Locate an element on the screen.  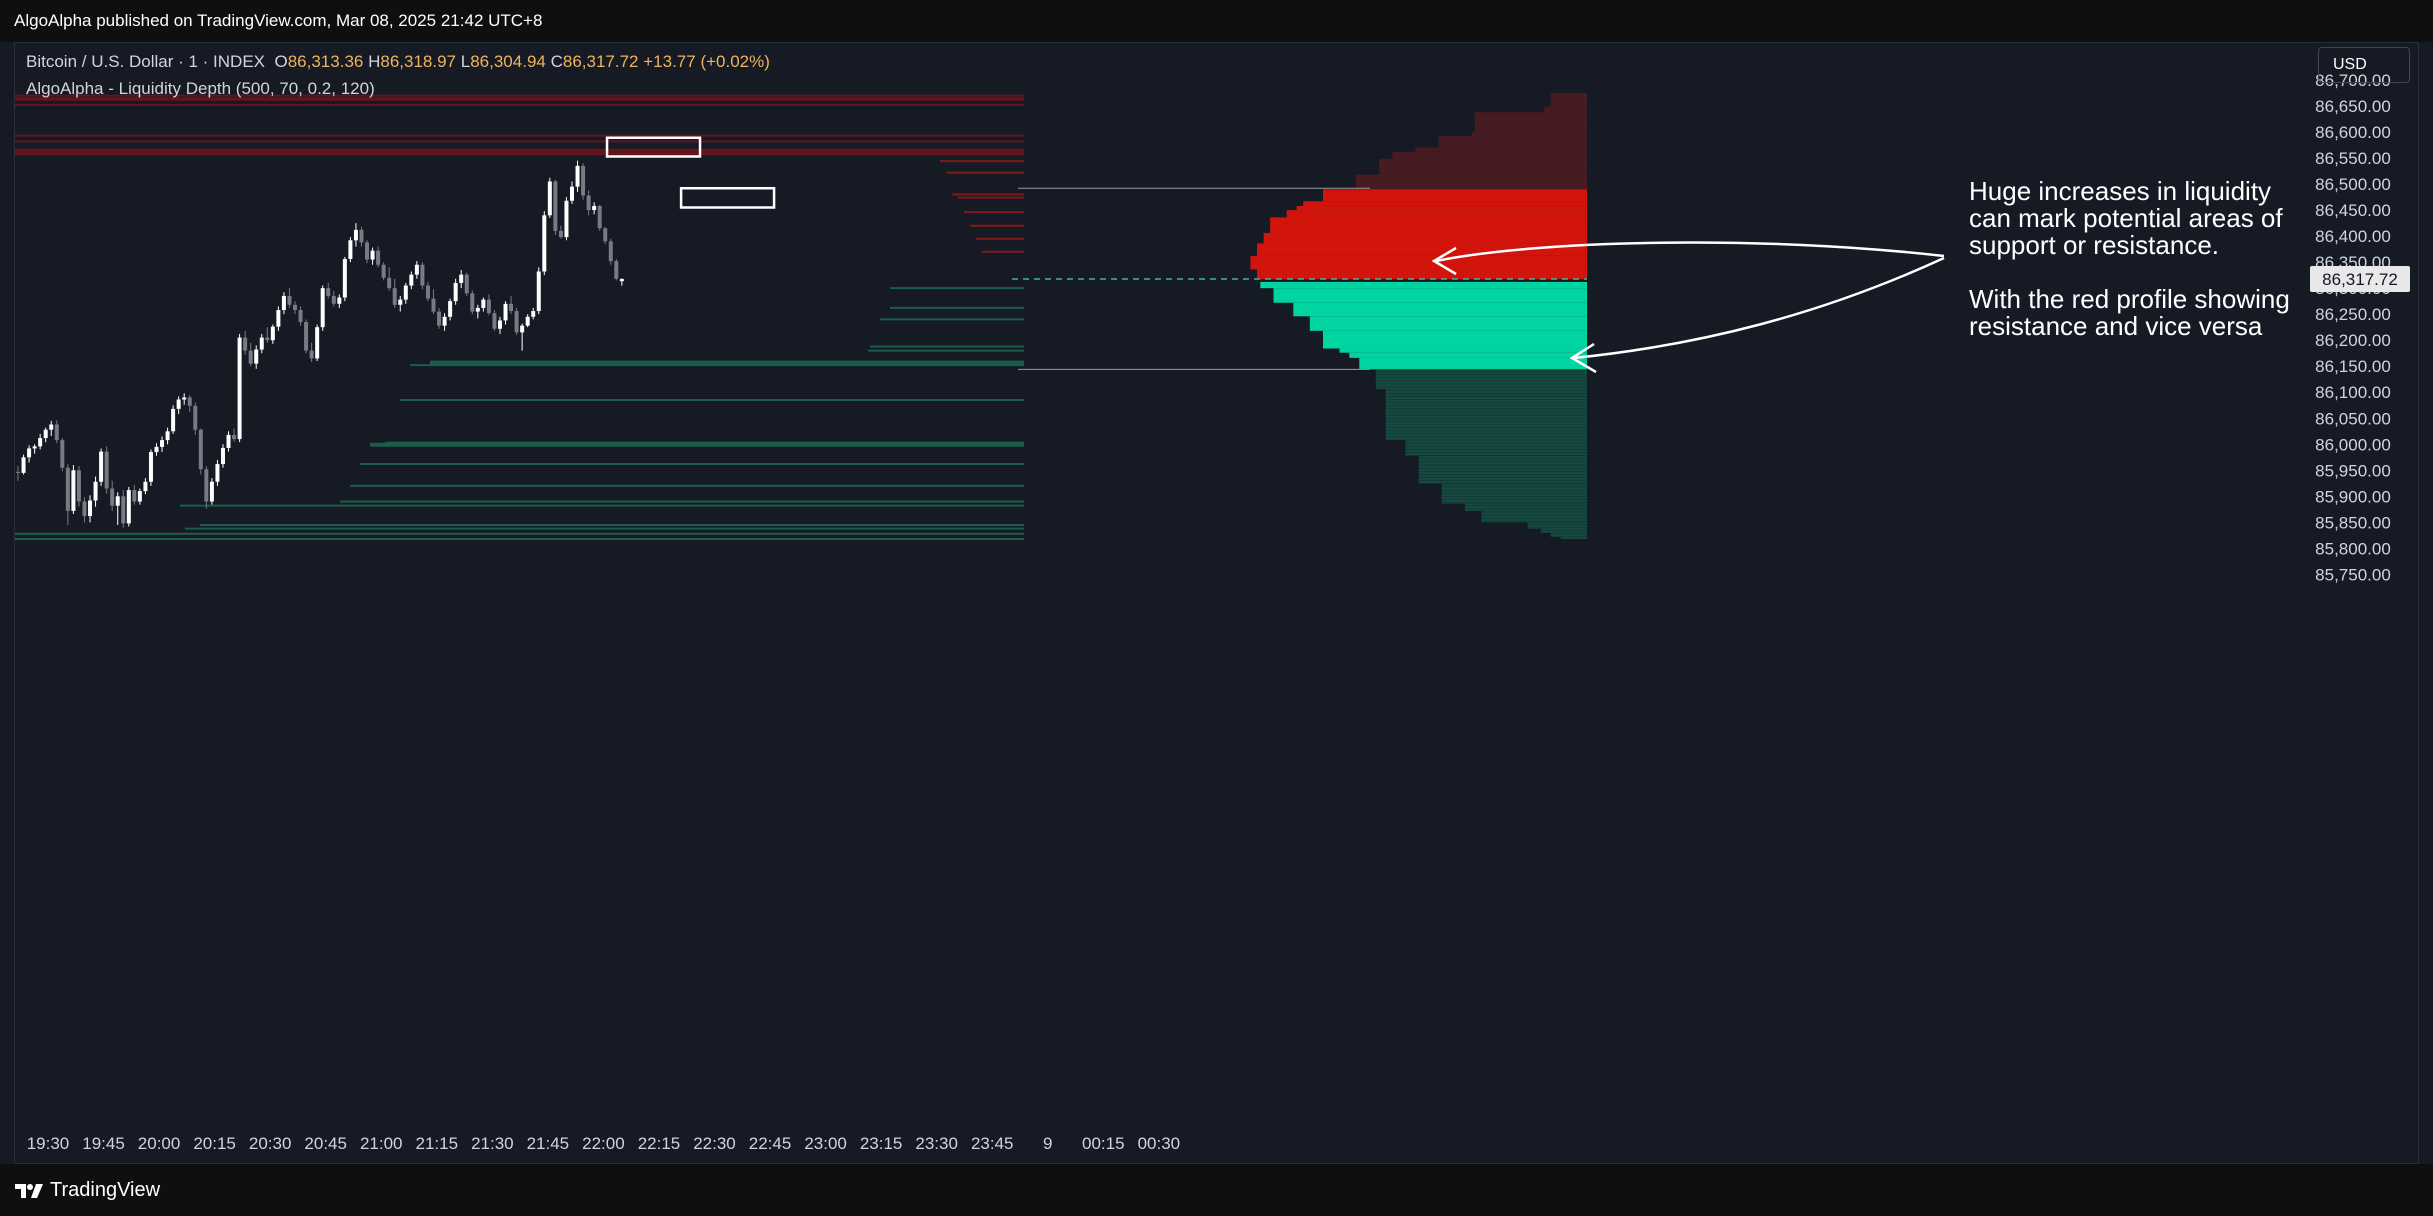
tradingview-logo-icon is located at coordinates (29, 1190).